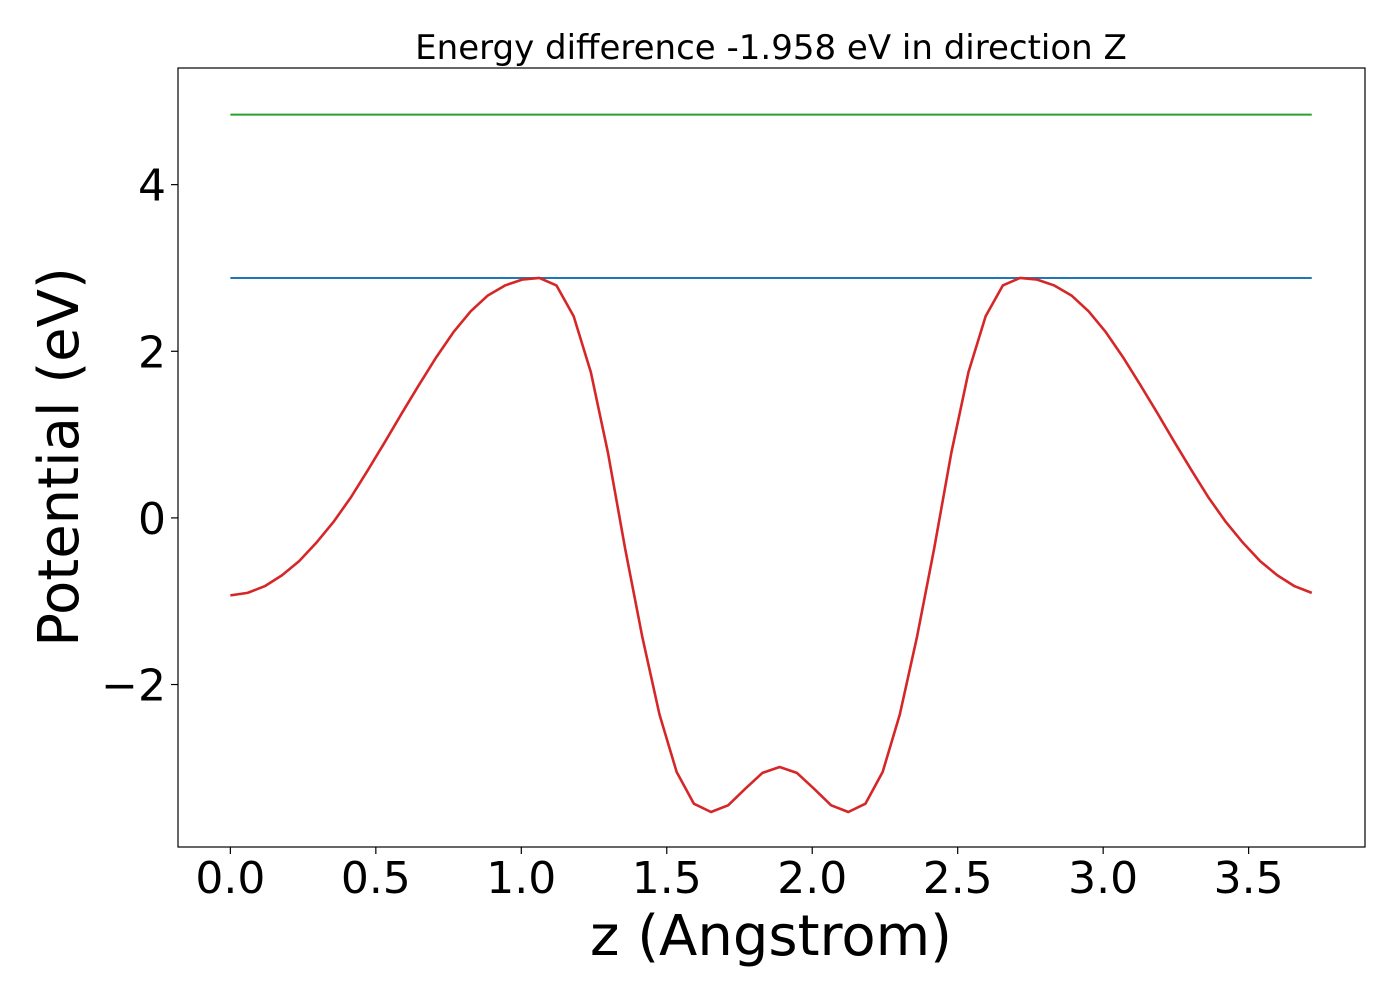 The height and width of the screenshot is (1000, 1400). What do you see at coordinates (958, 878) in the screenshot?
I see `x-tick-label: 2.5` at bounding box center [958, 878].